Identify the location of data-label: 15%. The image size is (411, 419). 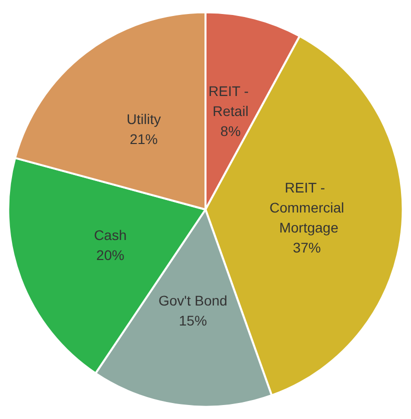
(192, 320).